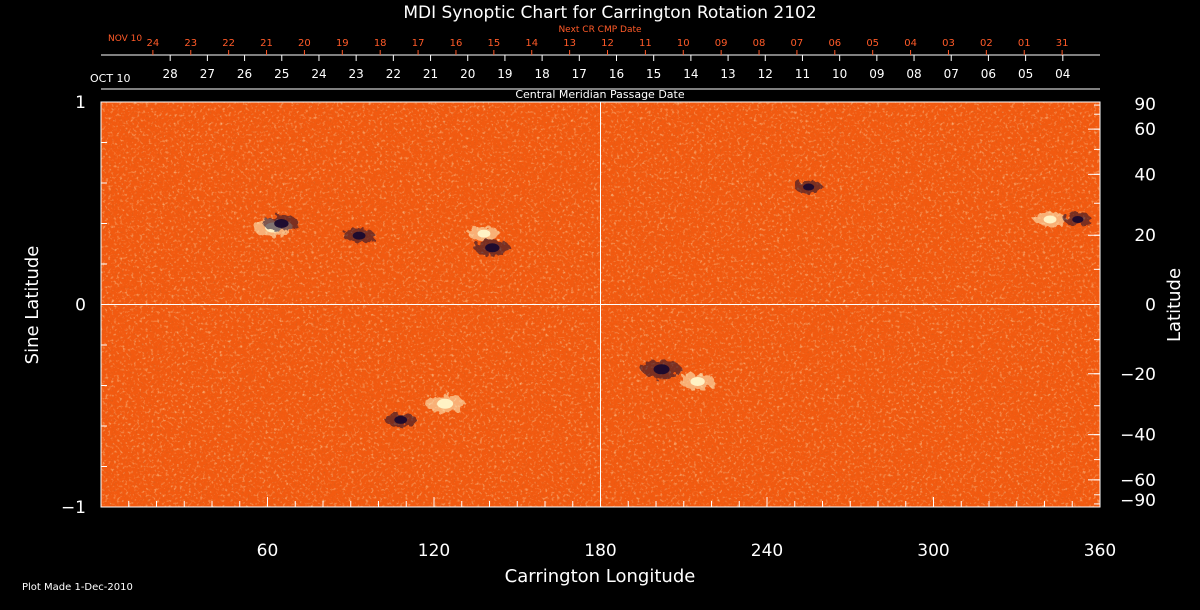 The height and width of the screenshot is (610, 1200). I want to click on x-tick-label: 180, so click(600, 551).